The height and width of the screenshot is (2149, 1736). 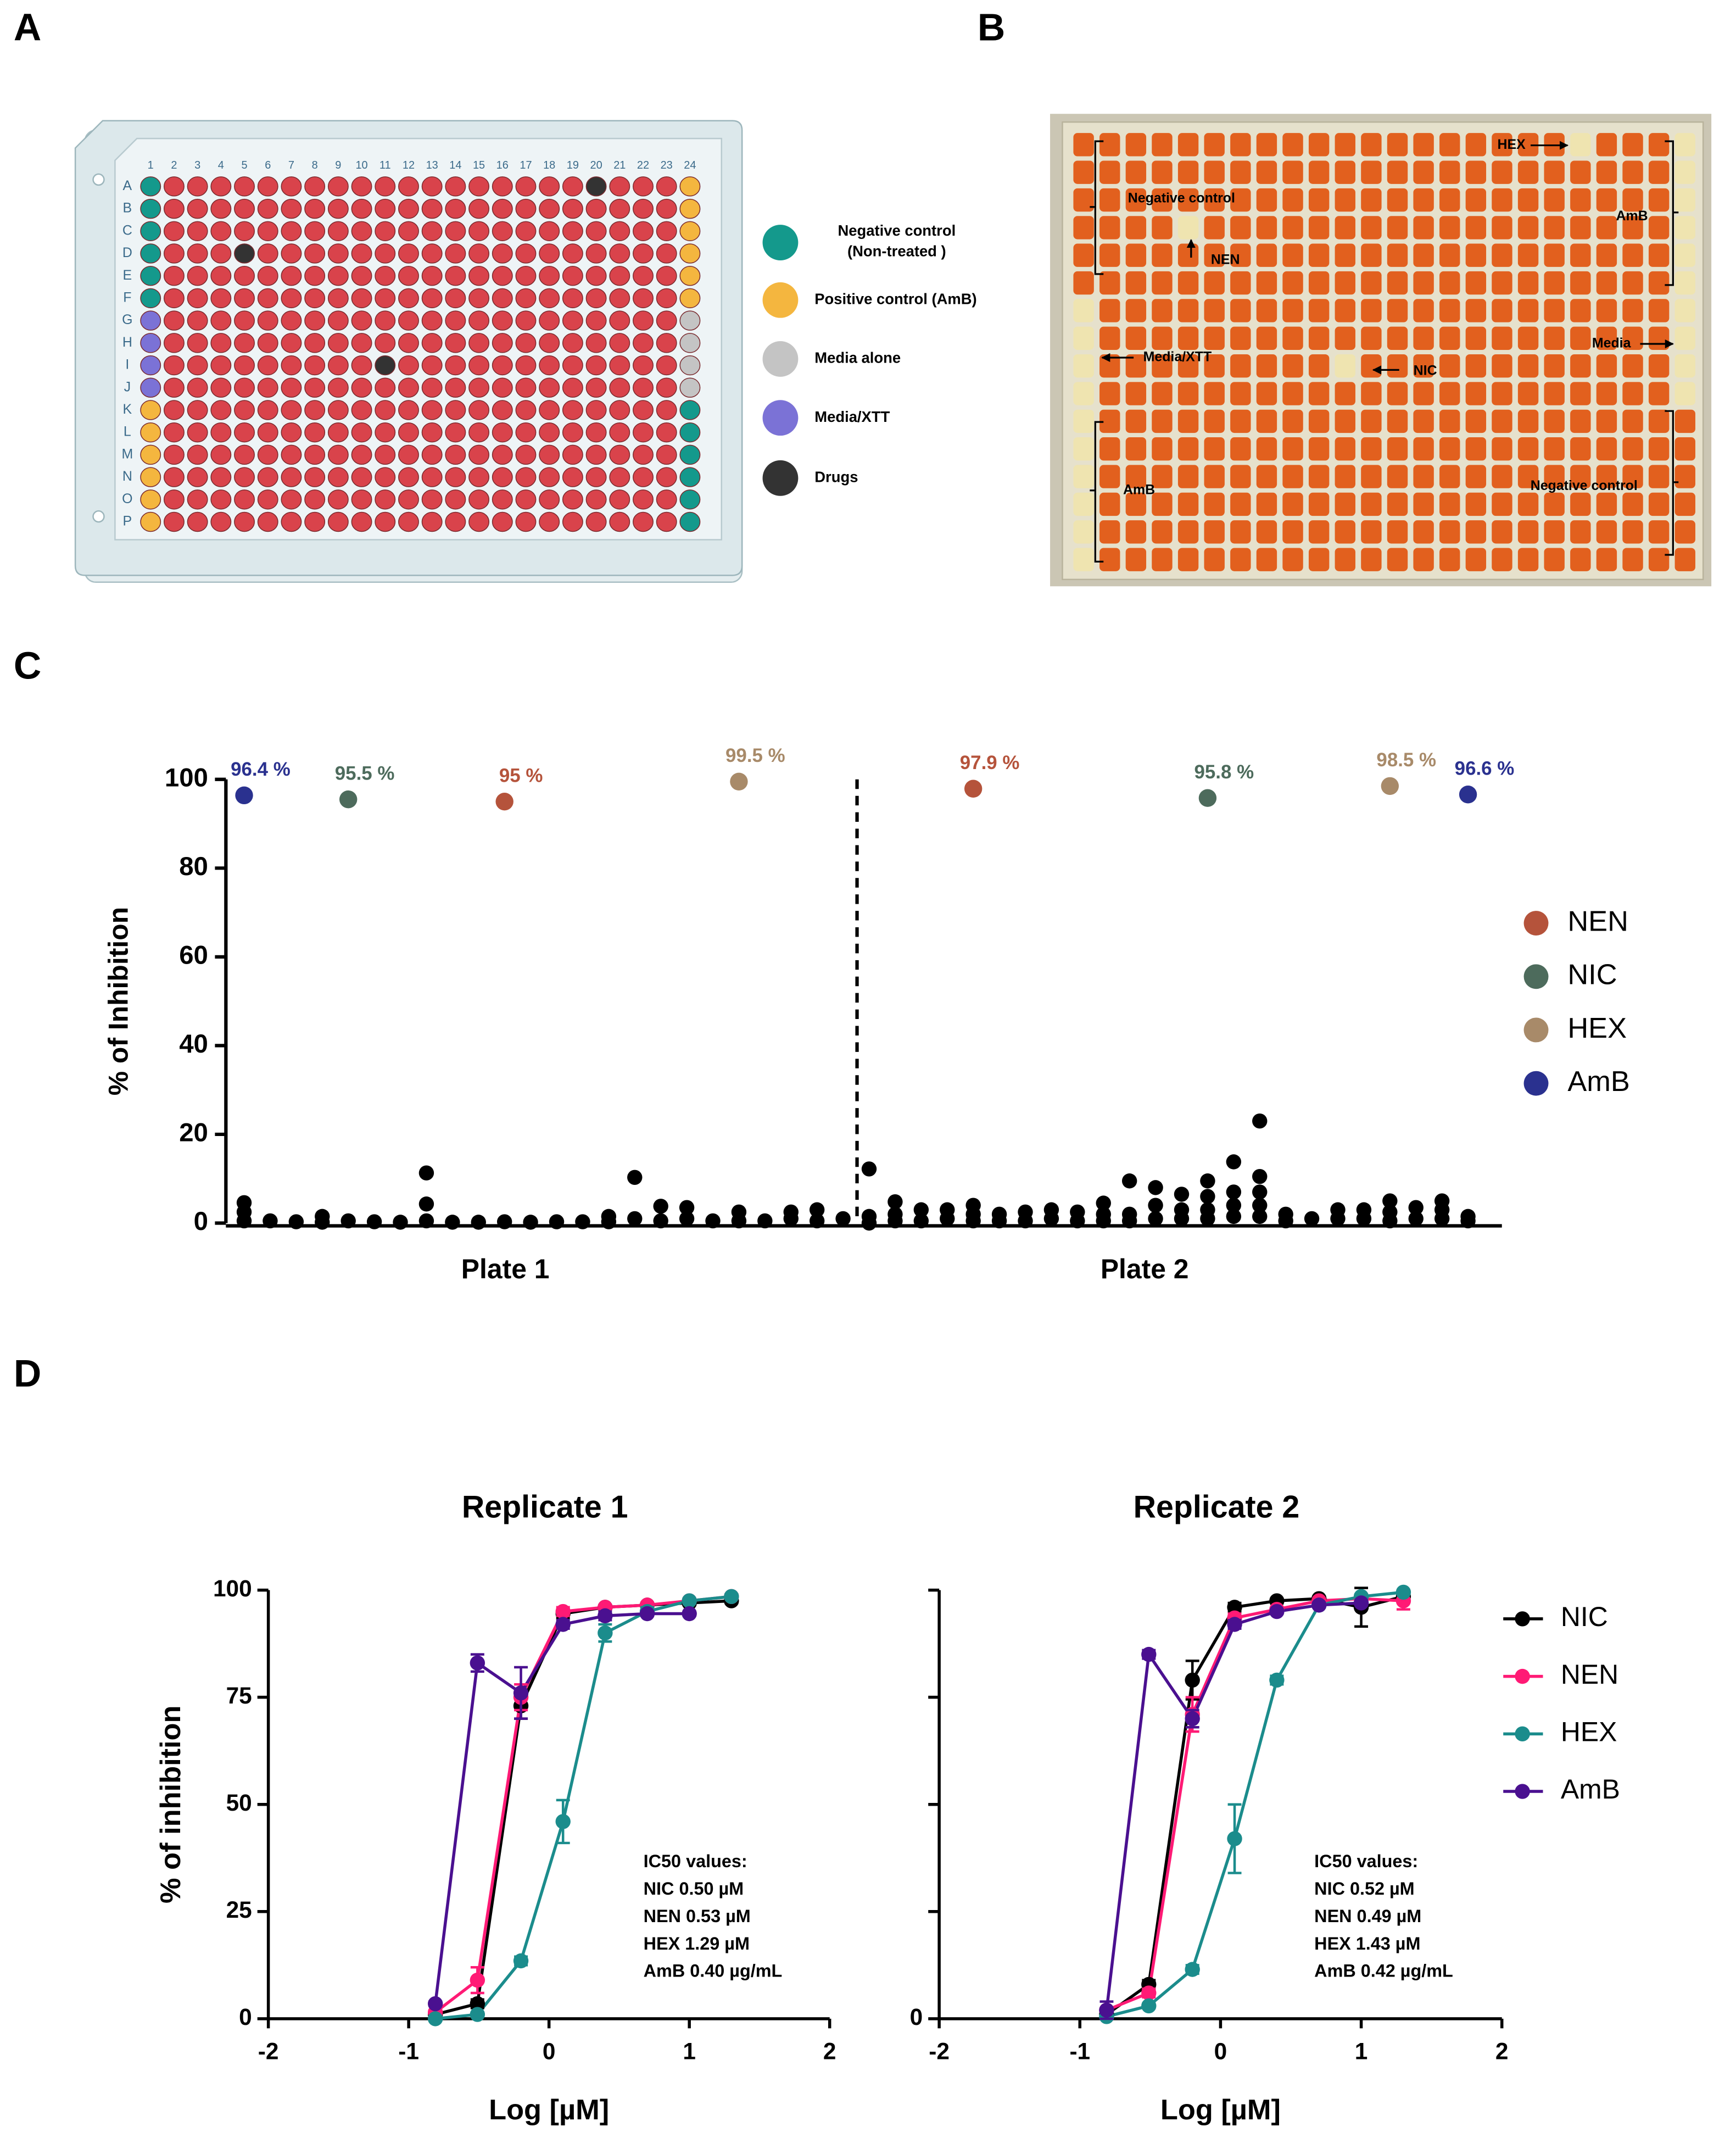 I want to click on x-category-label: Plate 2, so click(x=1145, y=1269).